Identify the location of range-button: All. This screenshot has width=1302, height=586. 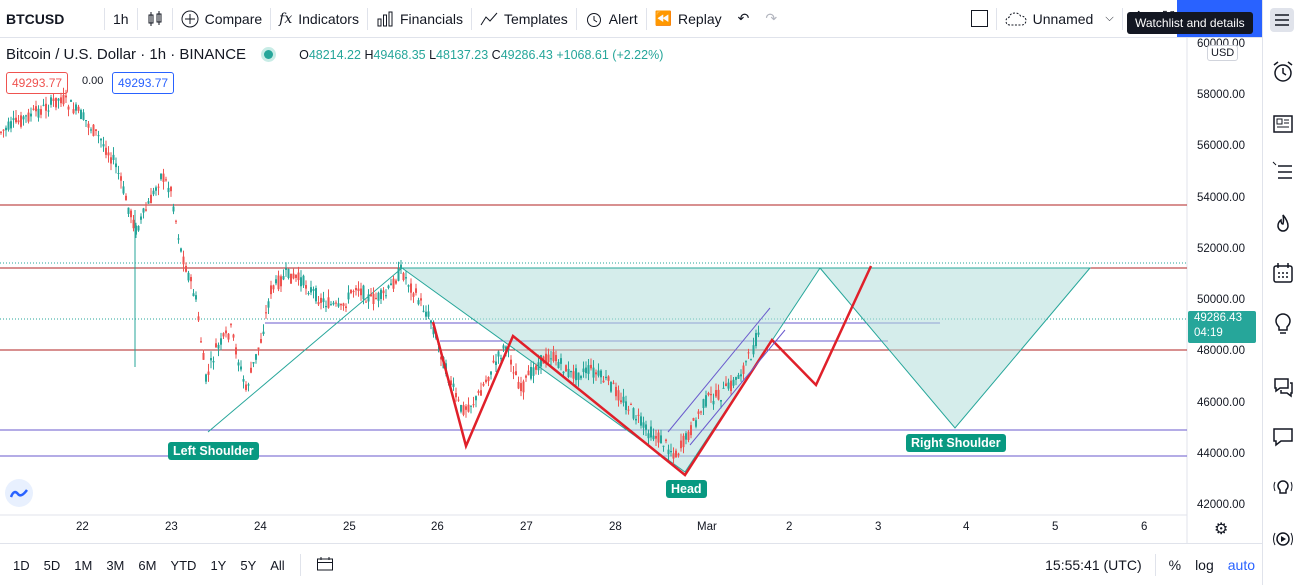
(277, 565).